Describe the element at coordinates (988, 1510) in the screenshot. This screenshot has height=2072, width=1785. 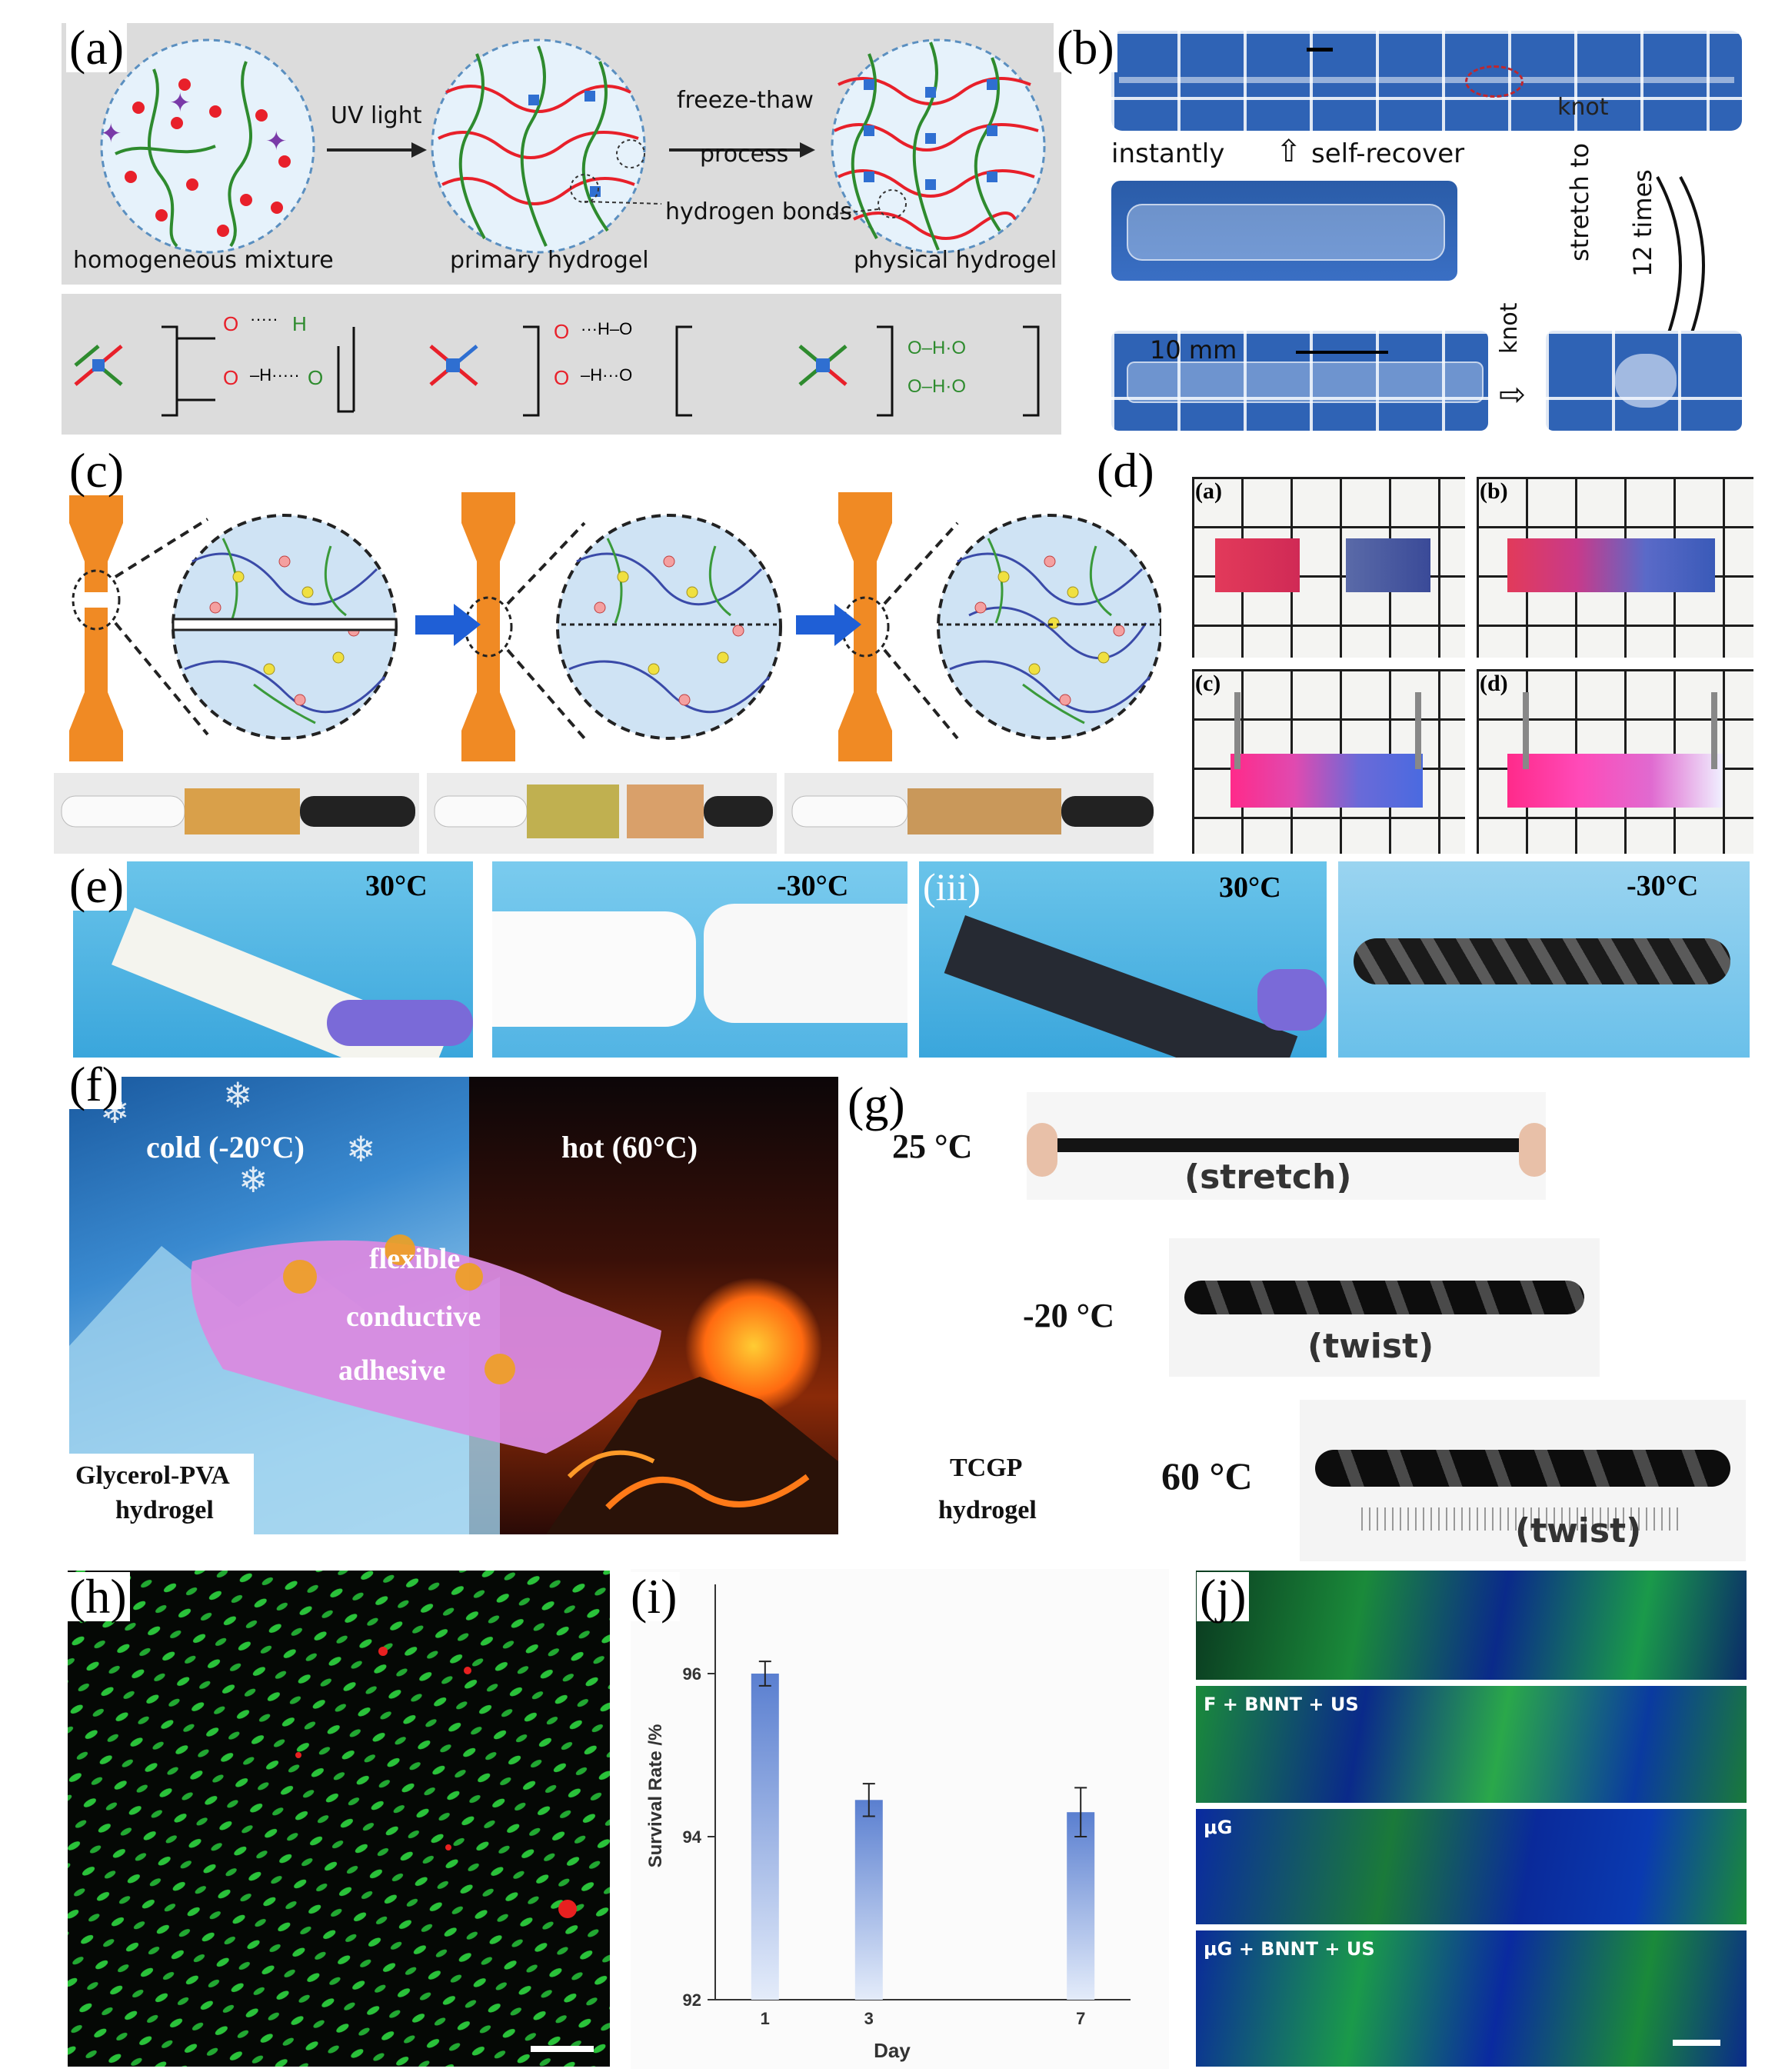
I see `g-name-2: hydrogel` at that location.